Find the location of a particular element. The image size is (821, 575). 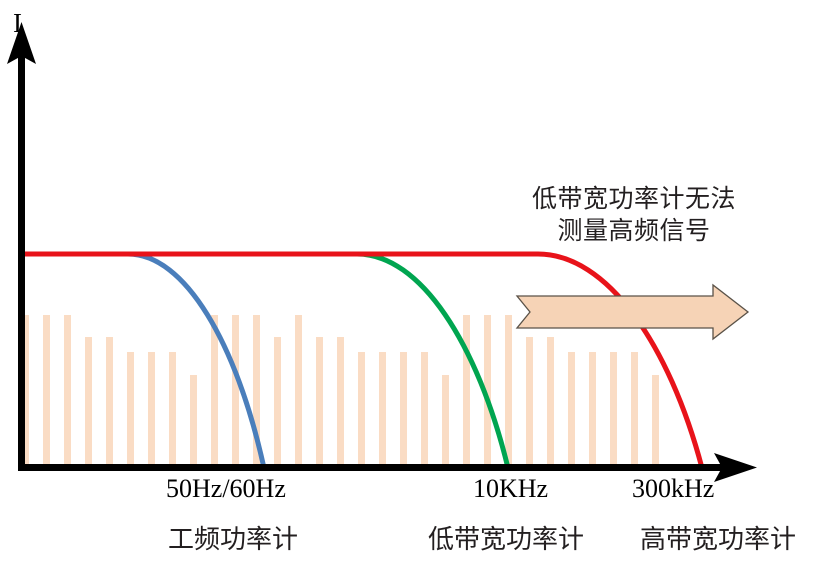

y-axis-label: I is located at coordinates (17, 23).